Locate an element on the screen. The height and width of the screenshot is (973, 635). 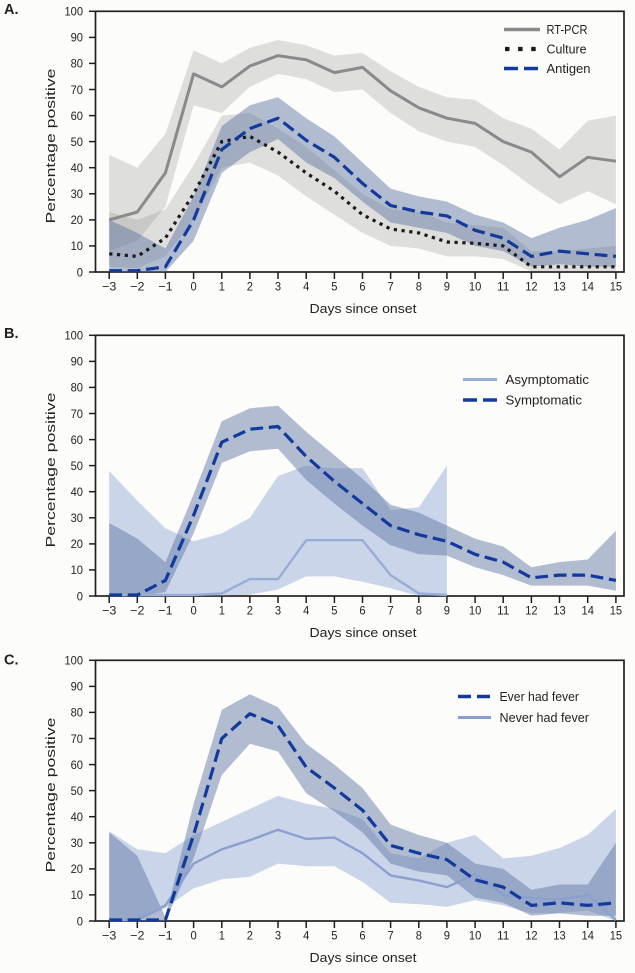
svg-text: B. is located at coordinates (11, 334).